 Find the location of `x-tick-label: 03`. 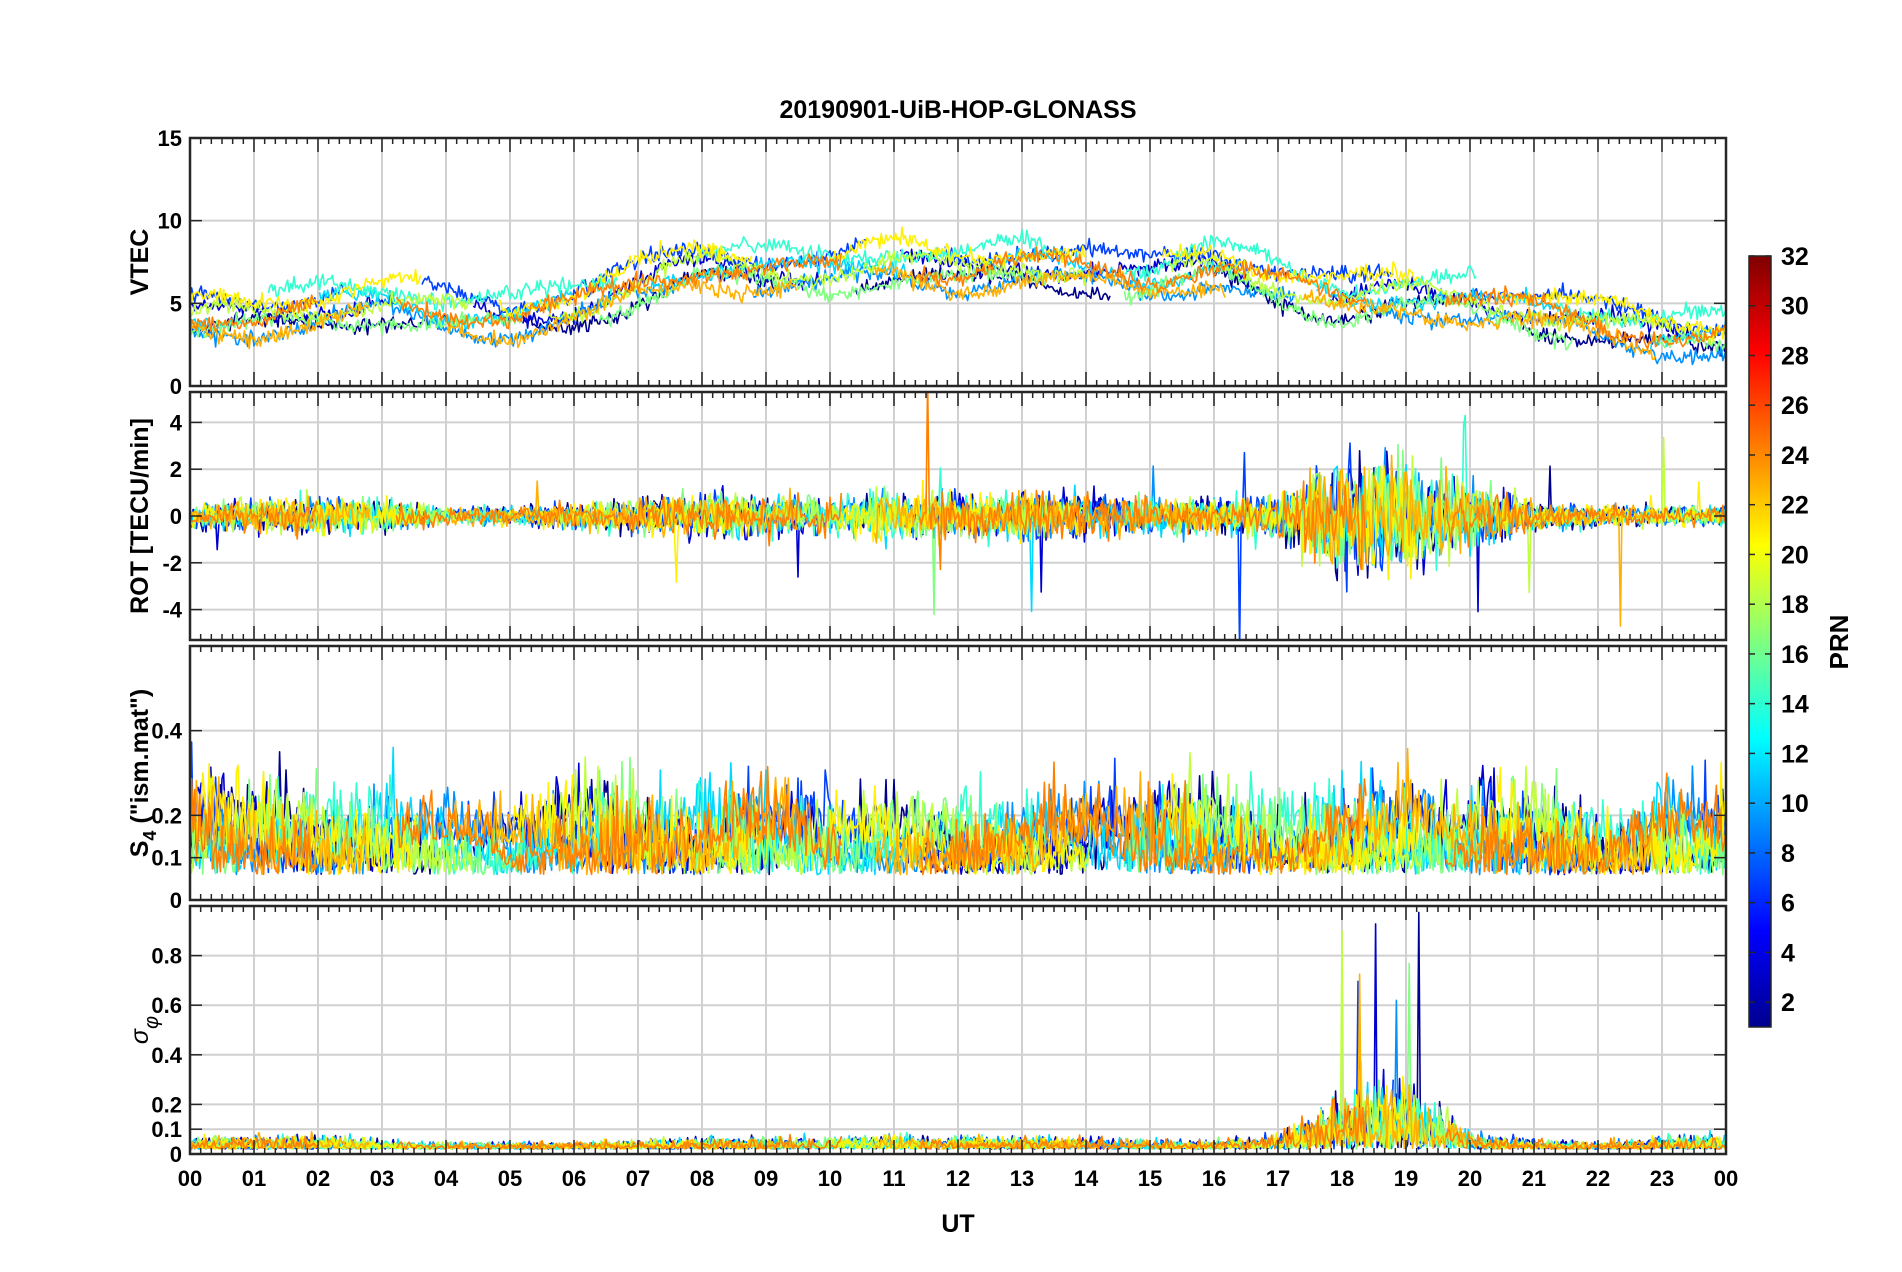

x-tick-label: 03 is located at coordinates (382, 1178).